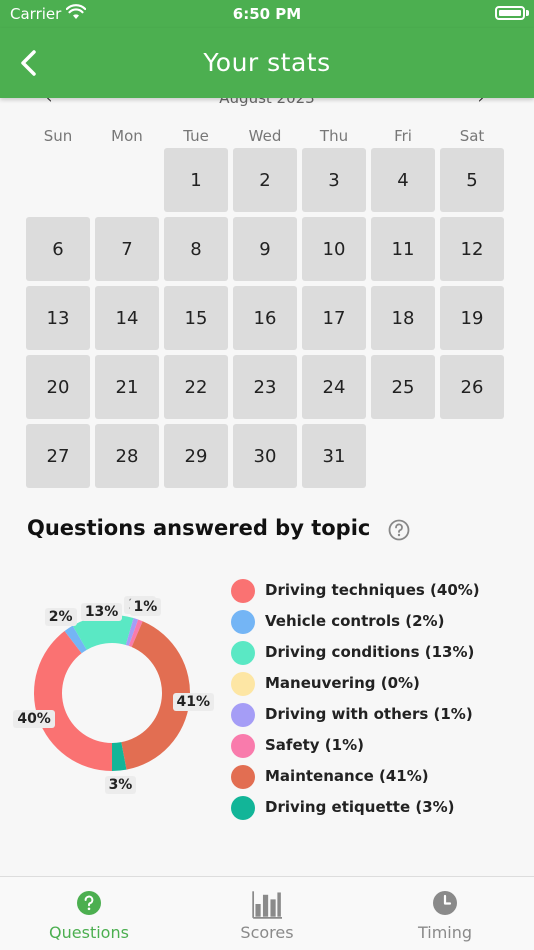 This screenshot has height=950, width=534. Describe the element at coordinates (360, 807) in the screenshot. I see `legend-label: Driving etiquette (3%)` at that location.